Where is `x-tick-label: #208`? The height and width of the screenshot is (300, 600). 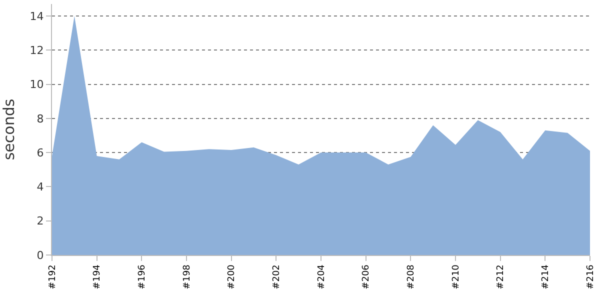 x-tick-label: #208 is located at coordinates (411, 277).